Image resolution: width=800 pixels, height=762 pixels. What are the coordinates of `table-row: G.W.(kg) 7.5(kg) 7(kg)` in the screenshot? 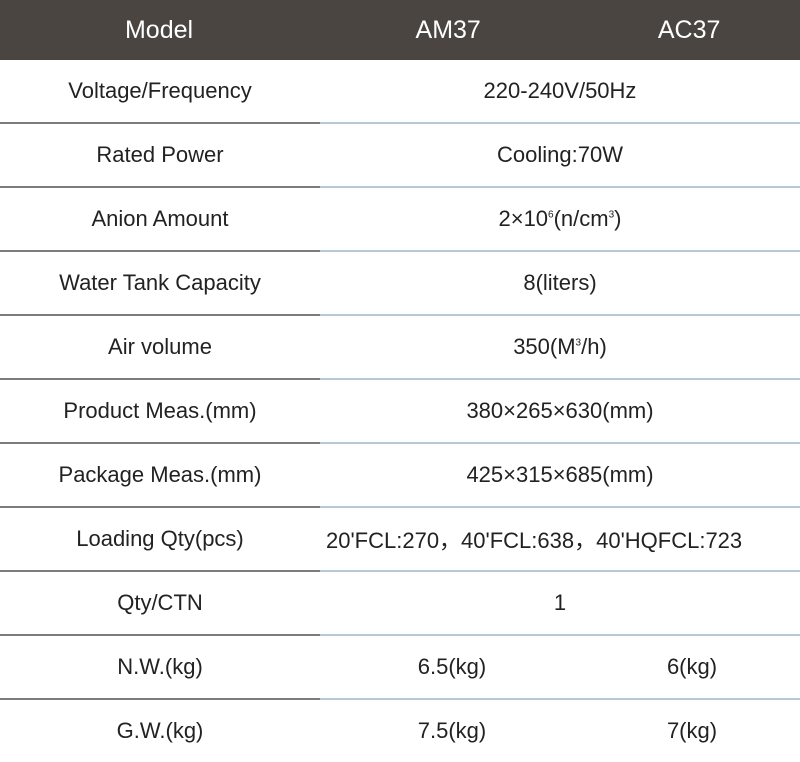 It's located at (400, 731).